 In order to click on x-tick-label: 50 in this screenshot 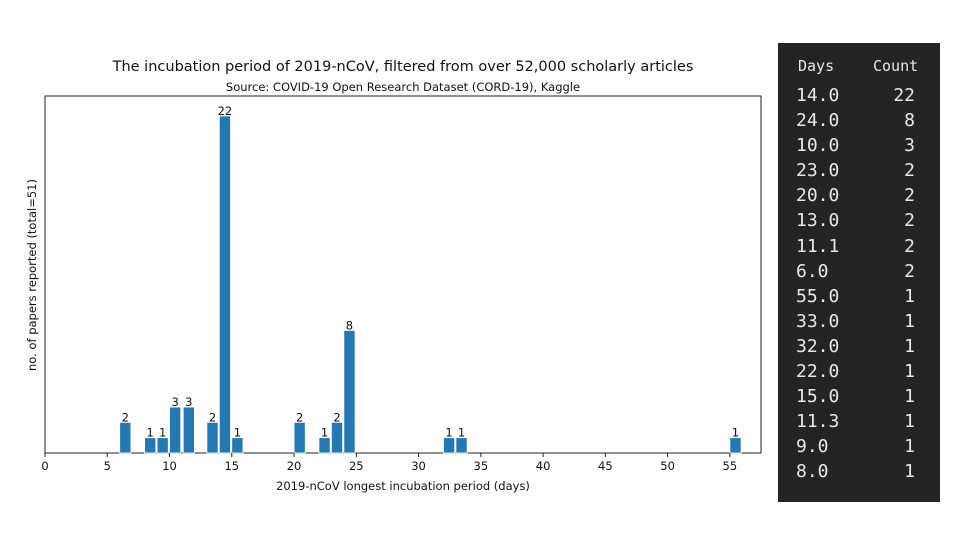, I will do `click(667, 466)`.